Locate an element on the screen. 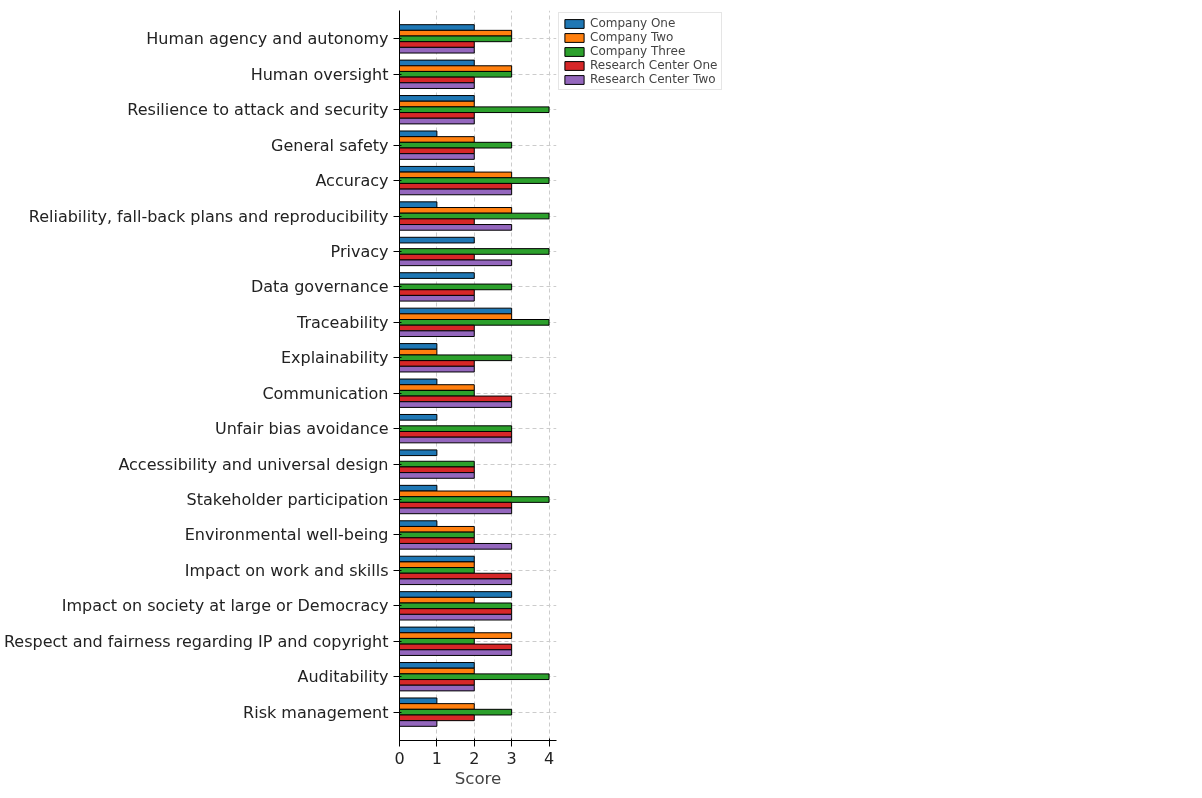  y-tick-label: Auditability is located at coordinates (343, 677).